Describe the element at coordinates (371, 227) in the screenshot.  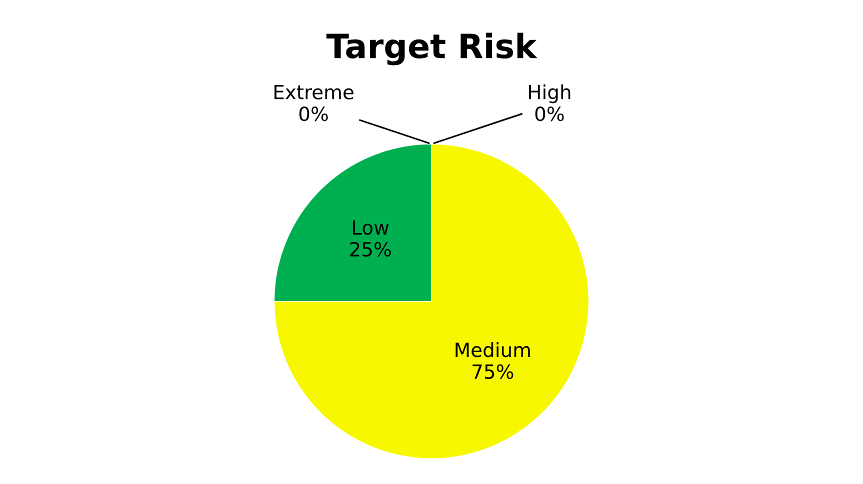
I see `slice-label: Low` at that location.